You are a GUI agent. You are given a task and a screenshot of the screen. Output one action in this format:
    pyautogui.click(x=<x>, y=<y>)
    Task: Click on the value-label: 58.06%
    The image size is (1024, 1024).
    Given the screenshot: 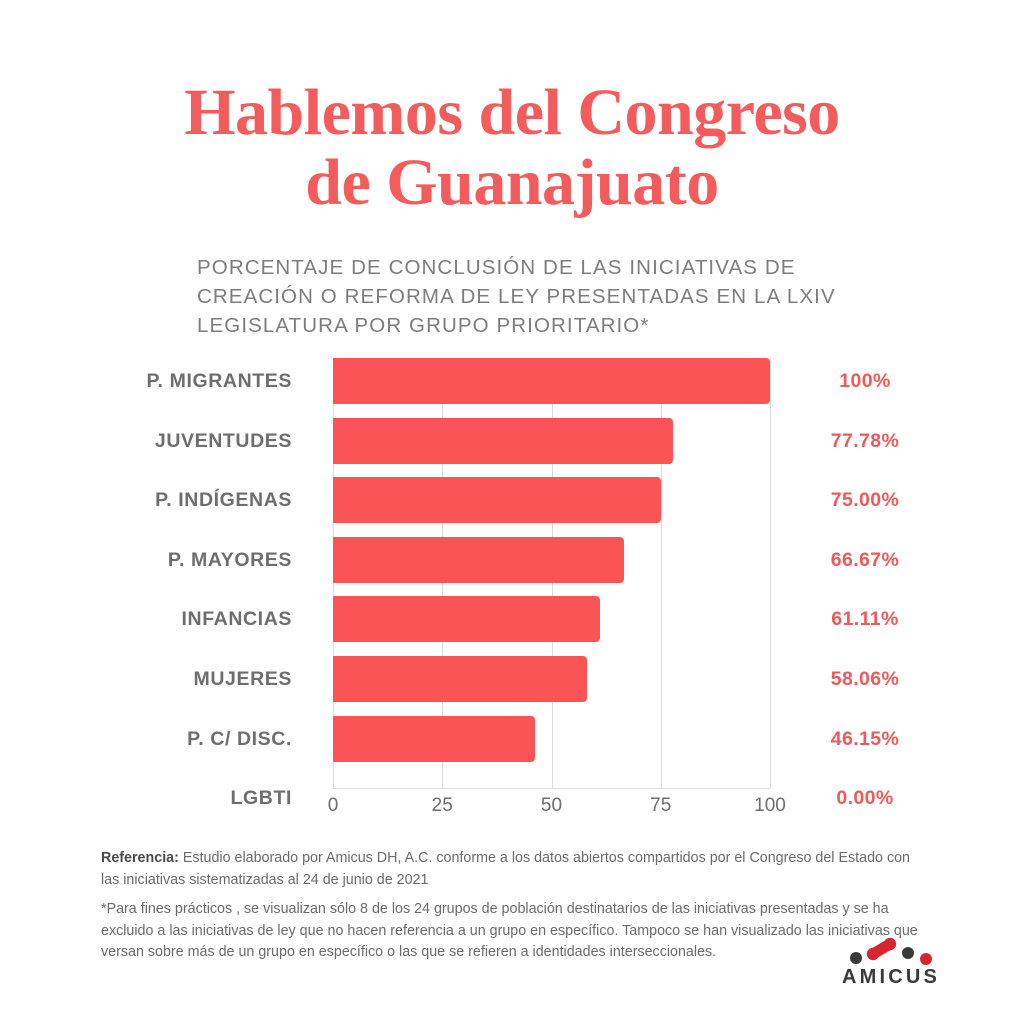 What is the action you would take?
    pyautogui.click(x=865, y=679)
    